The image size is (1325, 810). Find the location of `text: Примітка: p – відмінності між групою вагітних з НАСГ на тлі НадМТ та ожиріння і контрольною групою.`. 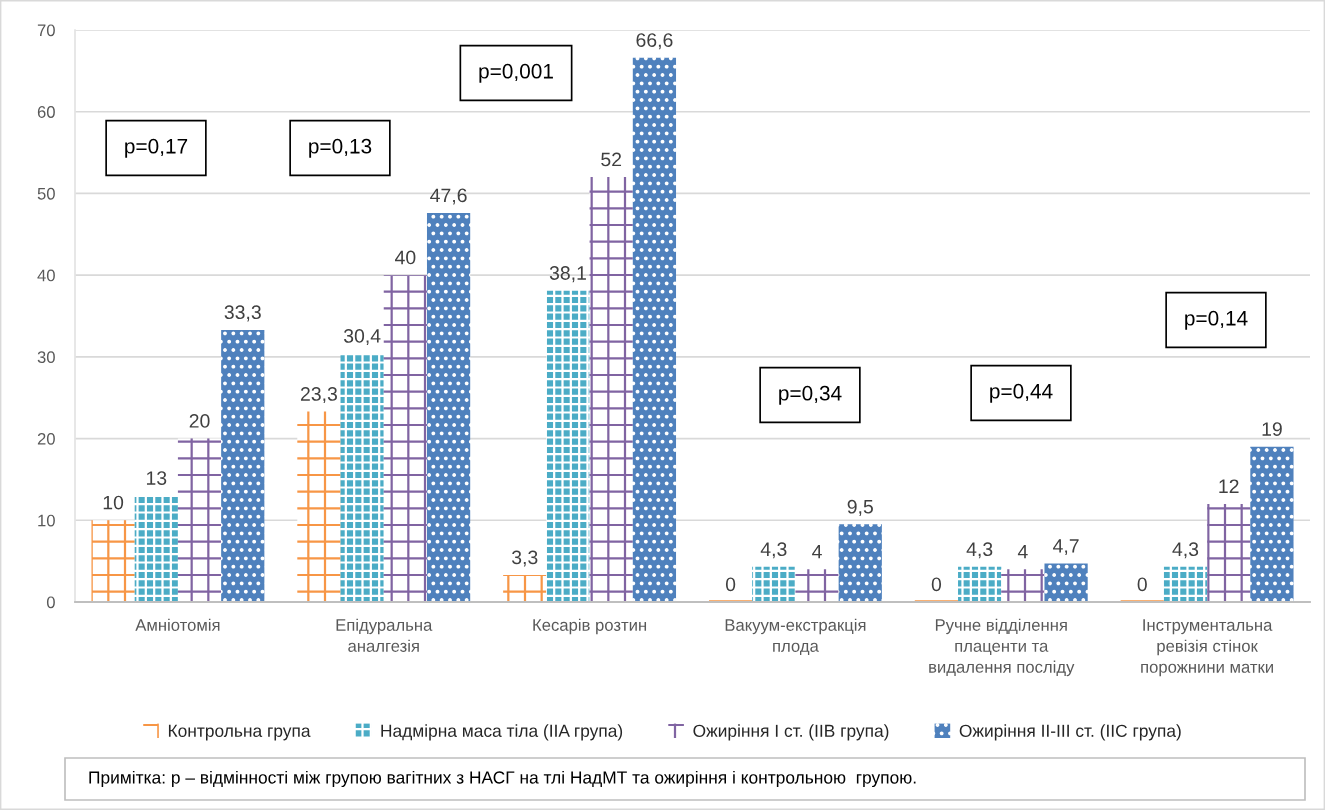

text: Примітка: p – відмінності між групою вагітних з НАСГ на тлі НадМТ та ожиріння і контрольною групою. is located at coordinates (502, 779).